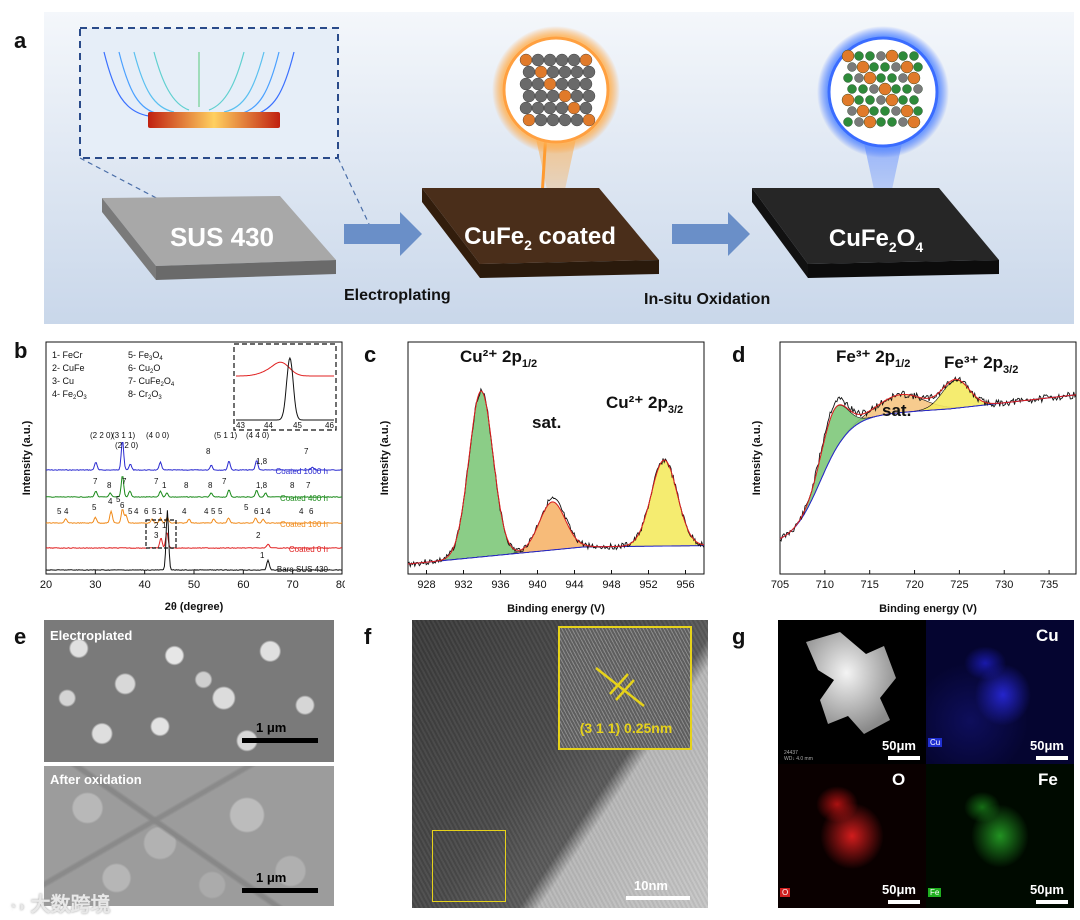 The height and width of the screenshot is (920, 1080). Describe the element at coordinates (383, 234) in the screenshot. I see `arrow-electroplating` at that location.